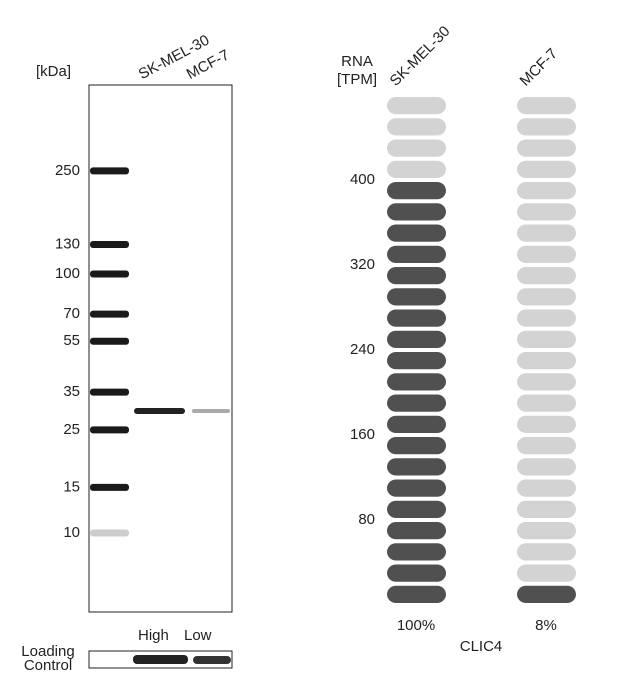 The width and height of the screenshot is (641, 679). I want to click on y-tick-label: 80, so click(366, 519).